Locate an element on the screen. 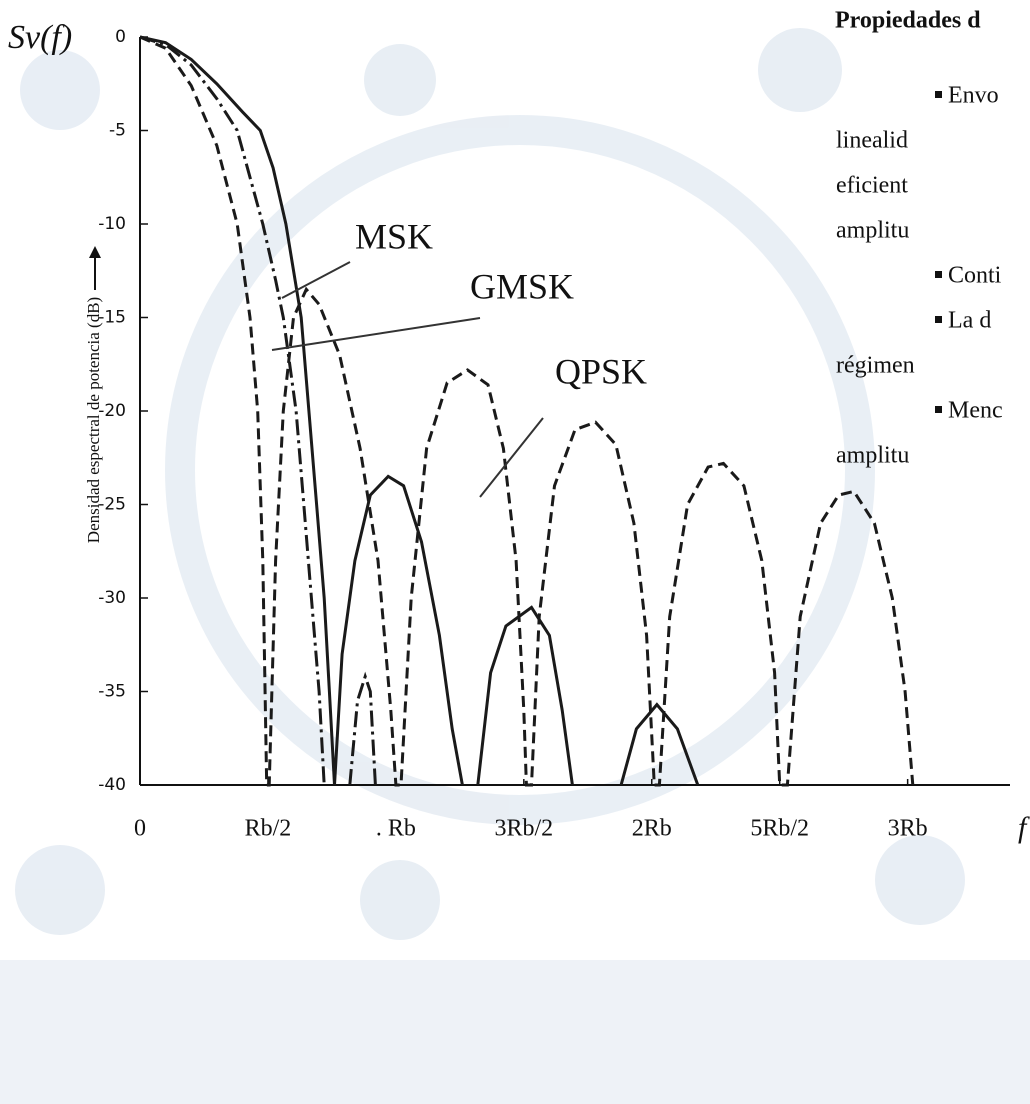  x-tick-label: 2Rb is located at coordinates (652, 829).